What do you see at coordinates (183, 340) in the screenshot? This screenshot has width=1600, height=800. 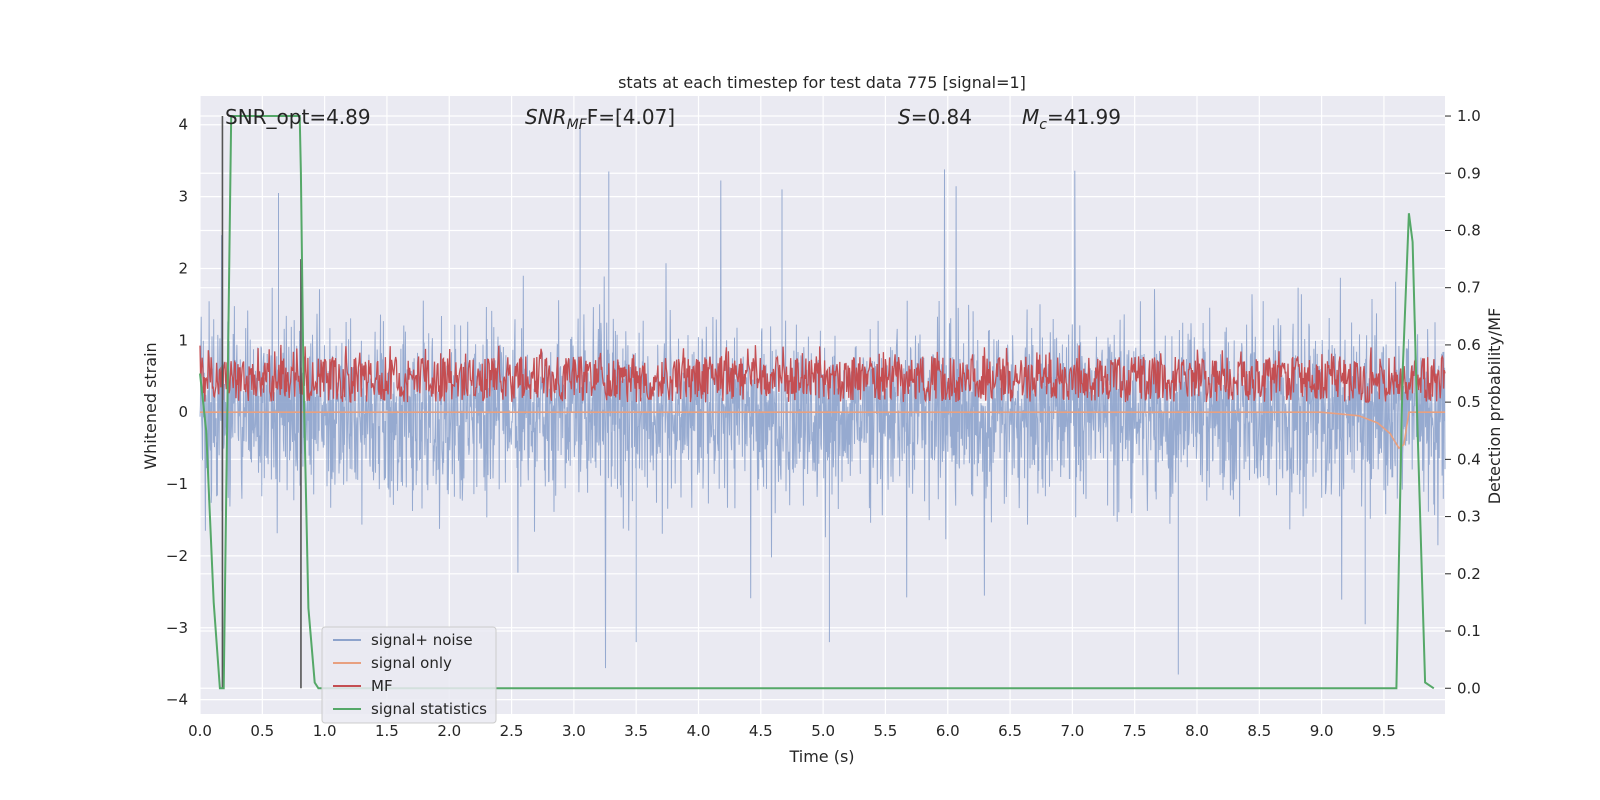 I see `y-tick-label-left: 1` at bounding box center [183, 340].